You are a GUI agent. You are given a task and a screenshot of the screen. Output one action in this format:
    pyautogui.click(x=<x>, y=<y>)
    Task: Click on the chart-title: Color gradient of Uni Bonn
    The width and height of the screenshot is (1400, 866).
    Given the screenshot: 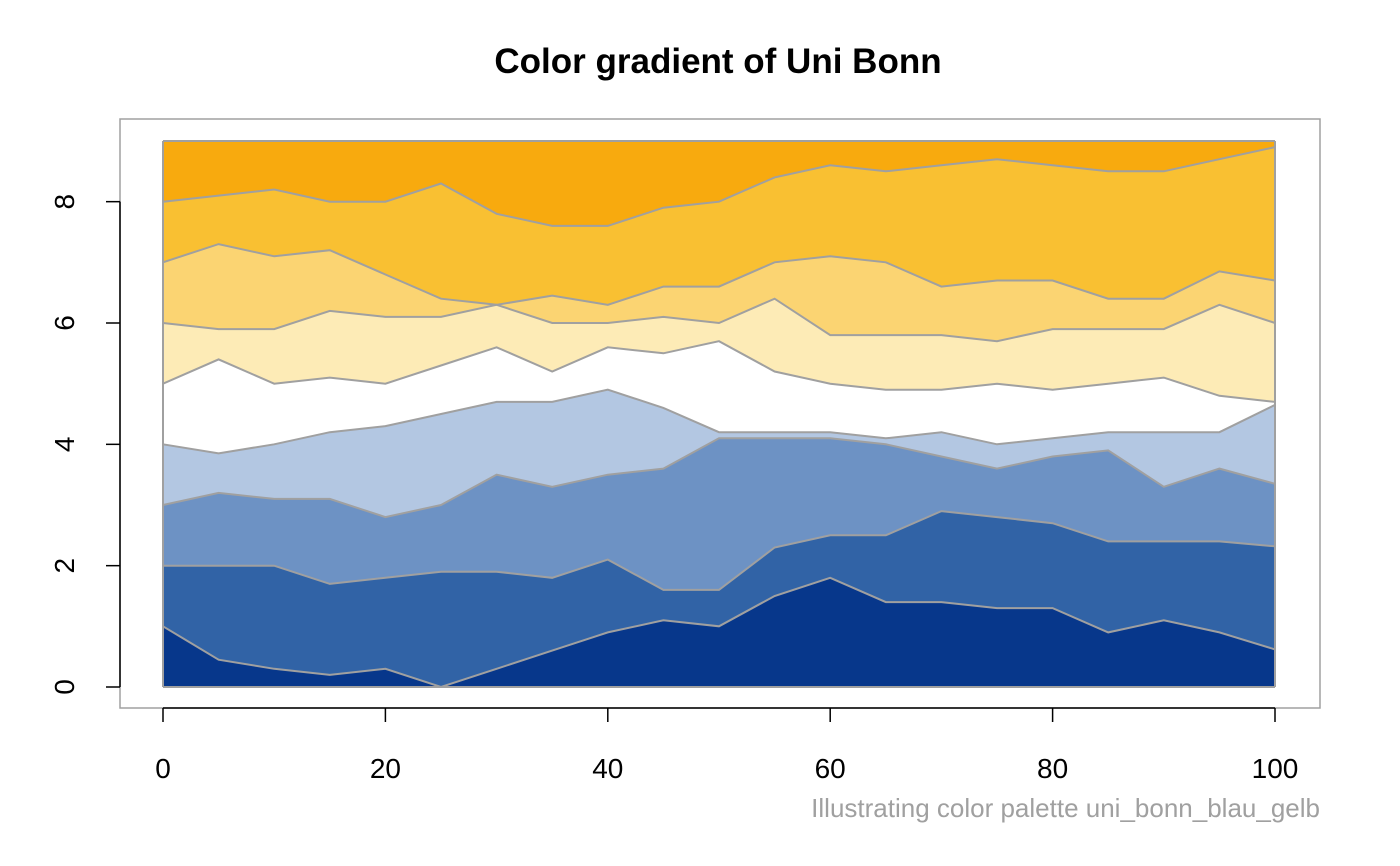 What is the action you would take?
    pyautogui.click(x=717, y=61)
    